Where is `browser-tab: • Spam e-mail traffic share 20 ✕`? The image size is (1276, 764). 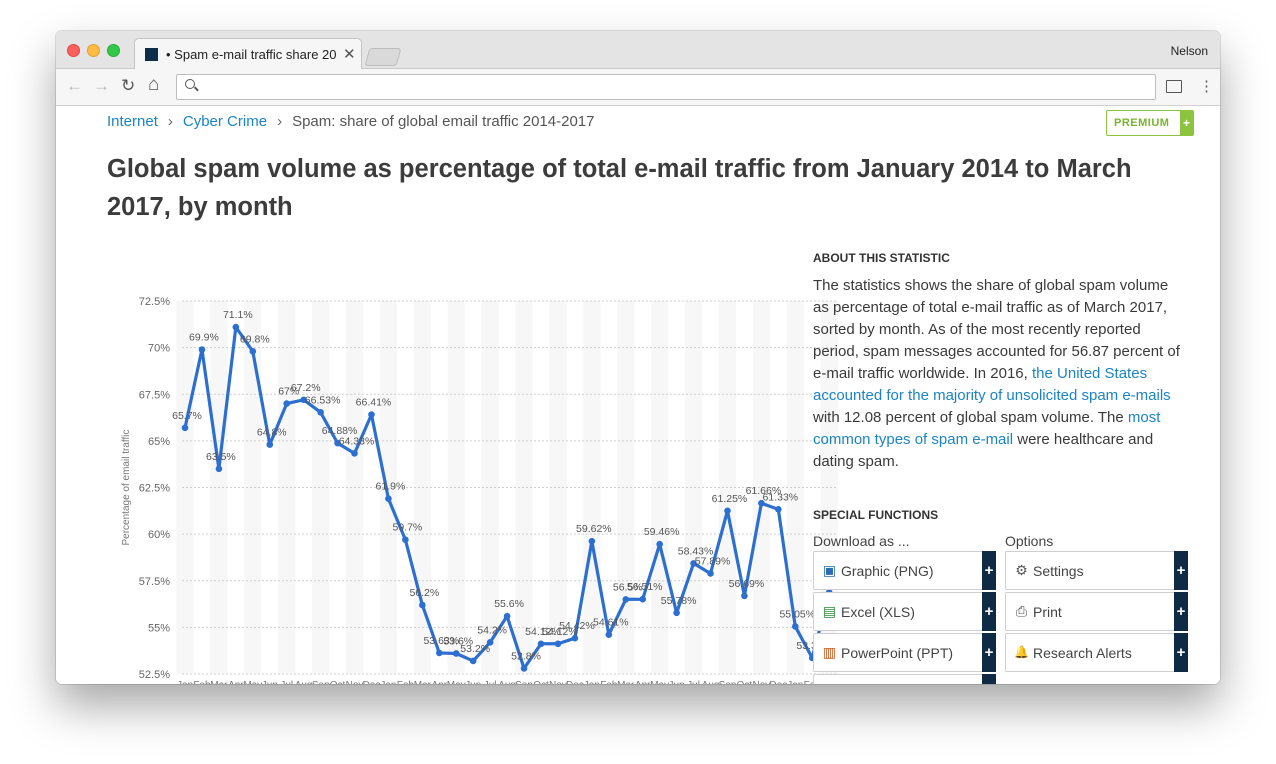
browser-tab: • Spam e-mail traffic share 20 ✕ is located at coordinates (248, 54).